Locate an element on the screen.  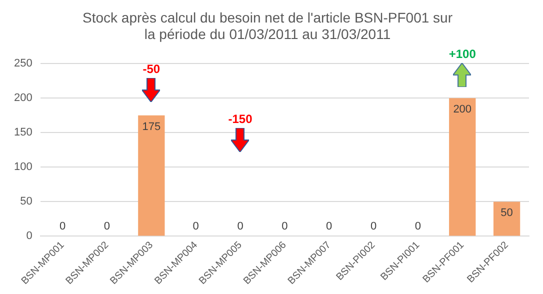
annotation: -50 is located at coordinates (151, 69).